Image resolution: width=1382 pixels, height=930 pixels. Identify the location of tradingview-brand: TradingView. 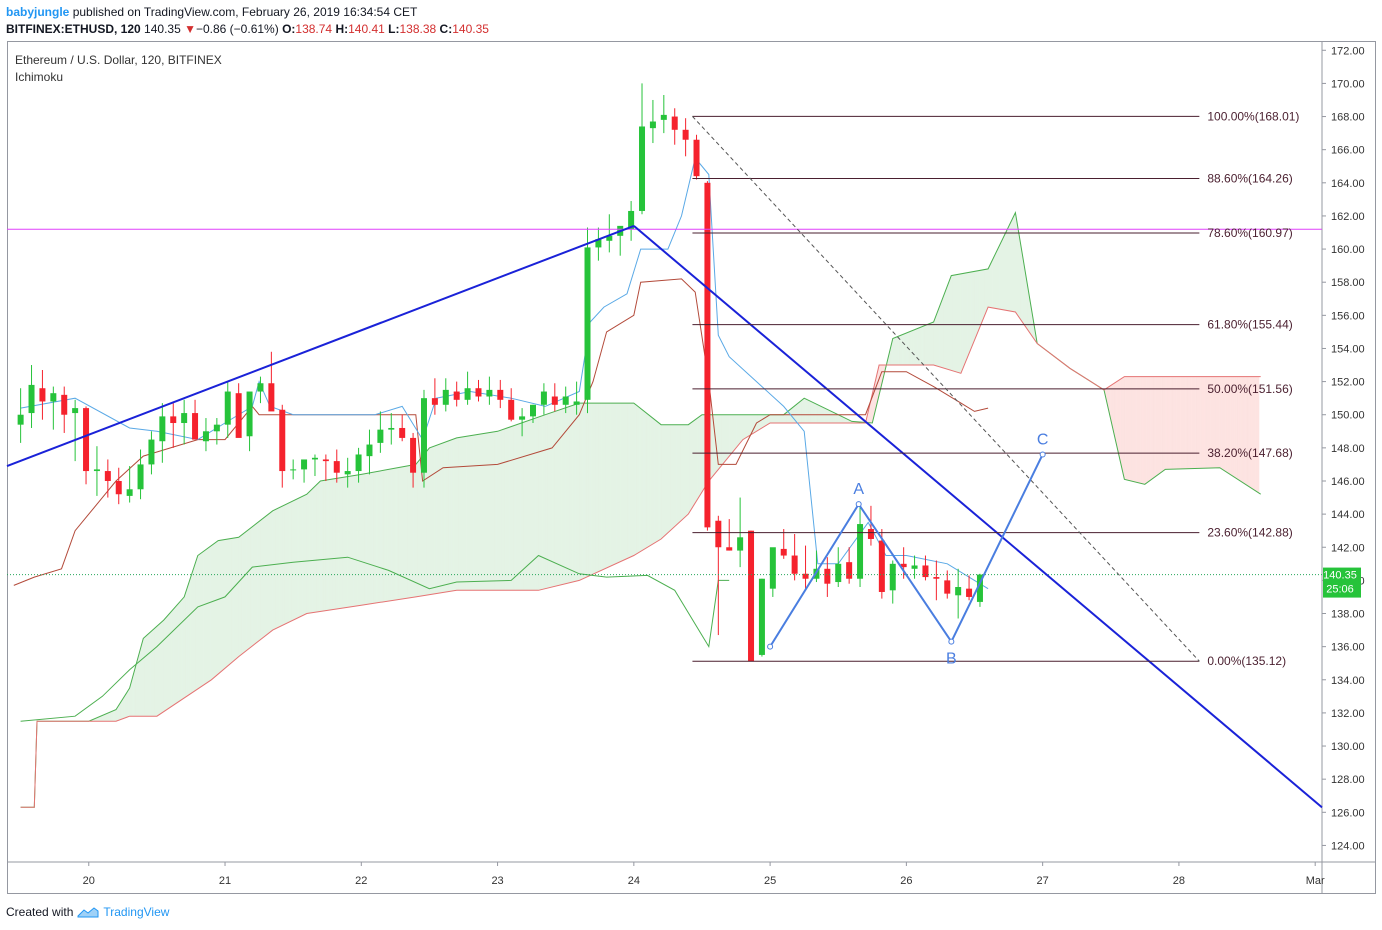
(136, 912).